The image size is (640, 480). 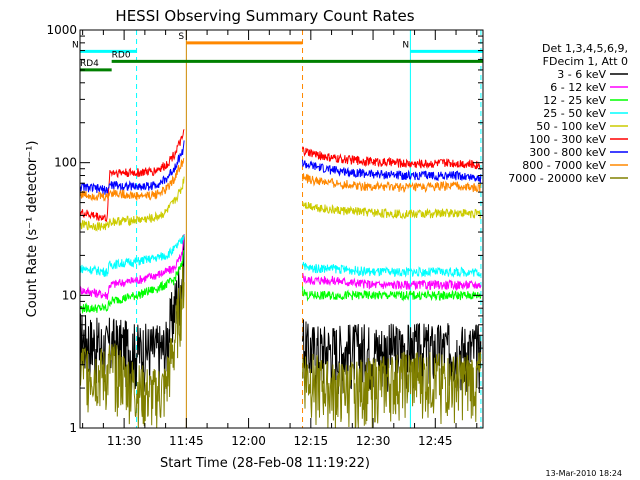 What do you see at coordinates (65, 163) in the screenshot?
I see `y-tick-label-2: 100` at bounding box center [65, 163].